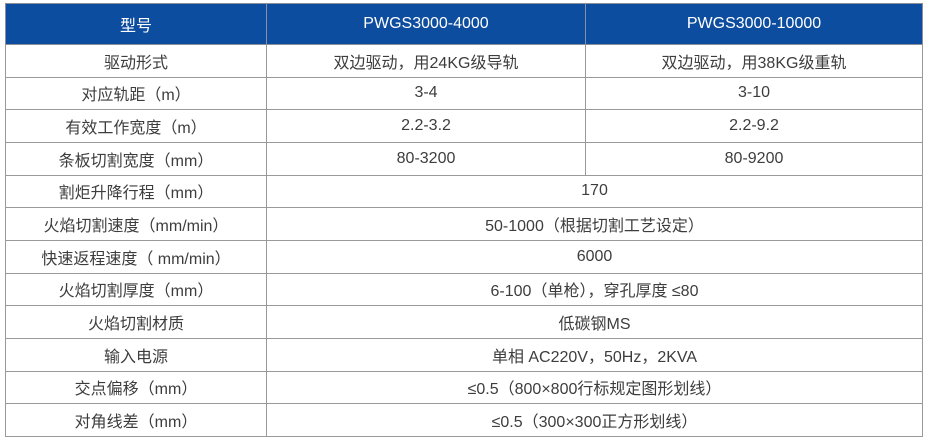 The width and height of the screenshot is (930, 442). I want to click on table-row: 割炬升降行程（mm） 170, so click(464, 191).